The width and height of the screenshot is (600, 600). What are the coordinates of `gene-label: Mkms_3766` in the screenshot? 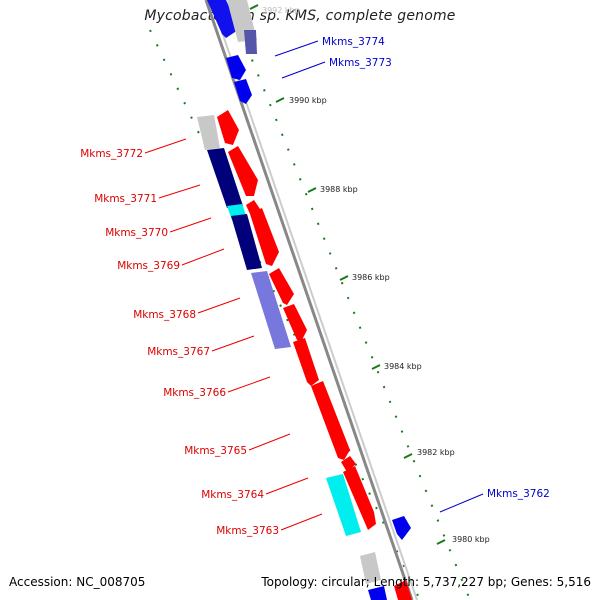 It's located at (194, 393).